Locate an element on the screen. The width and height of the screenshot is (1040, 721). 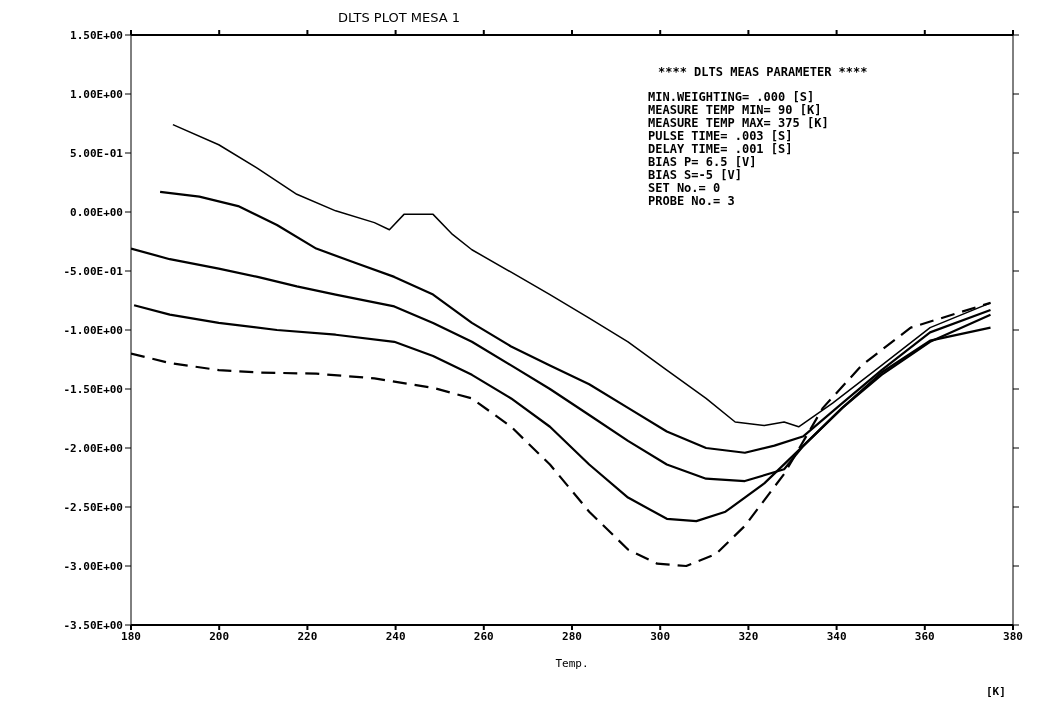
x-tick-label: 300 is located at coordinates (660, 636).